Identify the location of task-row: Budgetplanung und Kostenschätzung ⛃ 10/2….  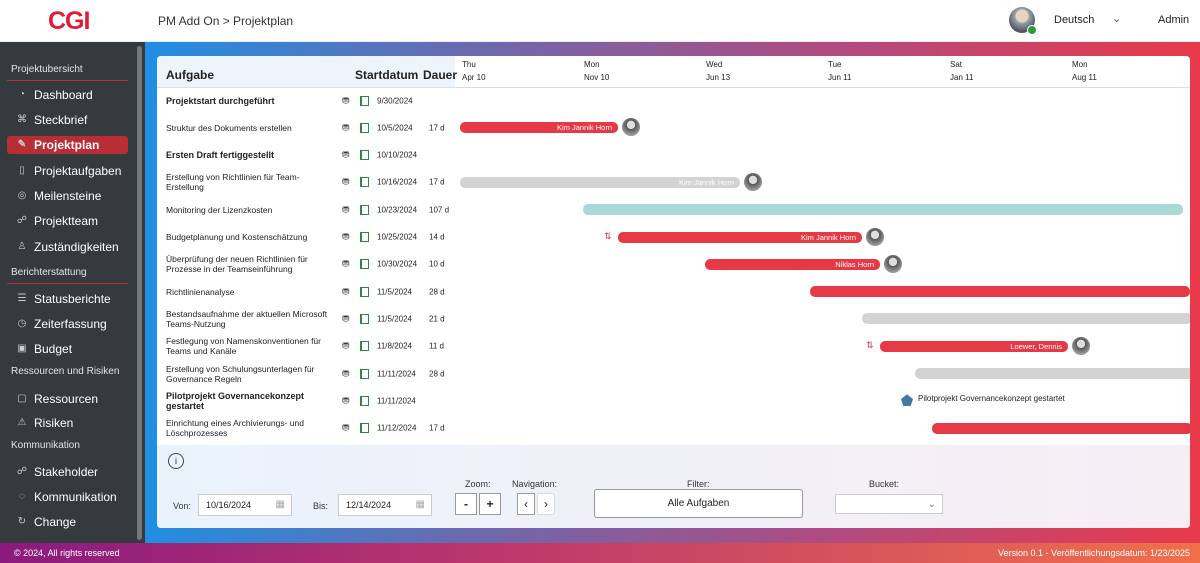
(673, 237).